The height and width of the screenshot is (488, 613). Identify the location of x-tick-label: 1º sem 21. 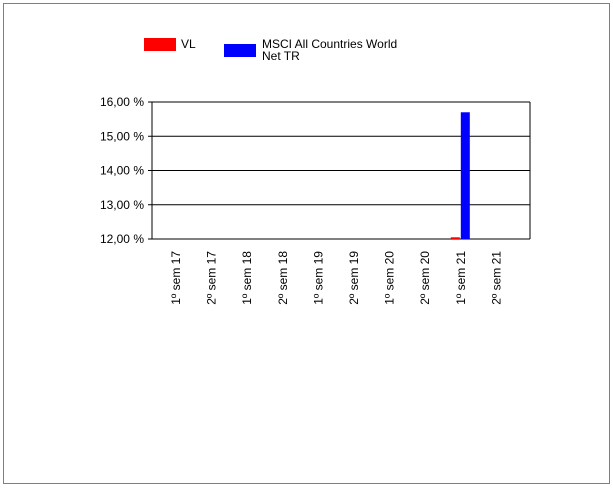
(461, 278).